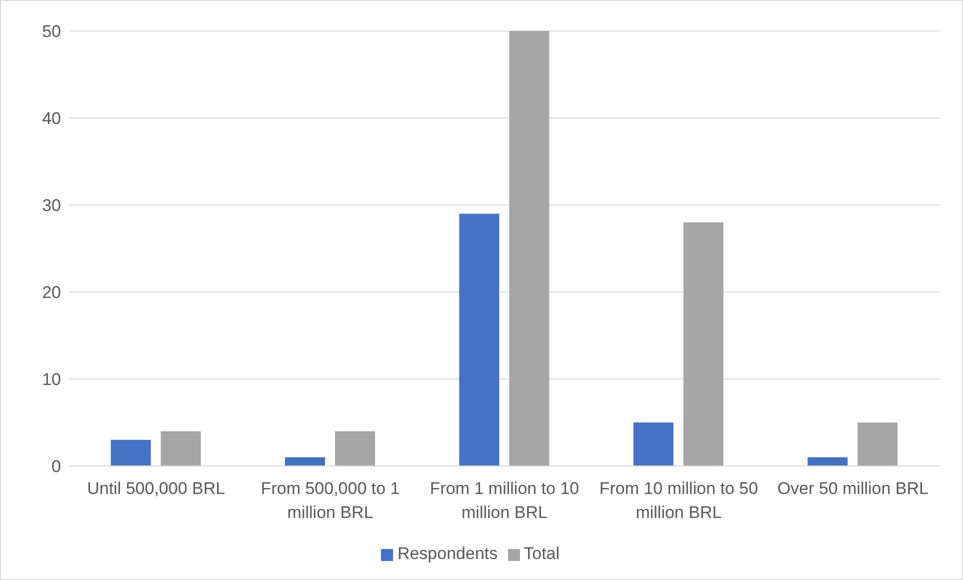  What do you see at coordinates (447, 553) in the screenshot?
I see `legend-label: Respondents` at bounding box center [447, 553].